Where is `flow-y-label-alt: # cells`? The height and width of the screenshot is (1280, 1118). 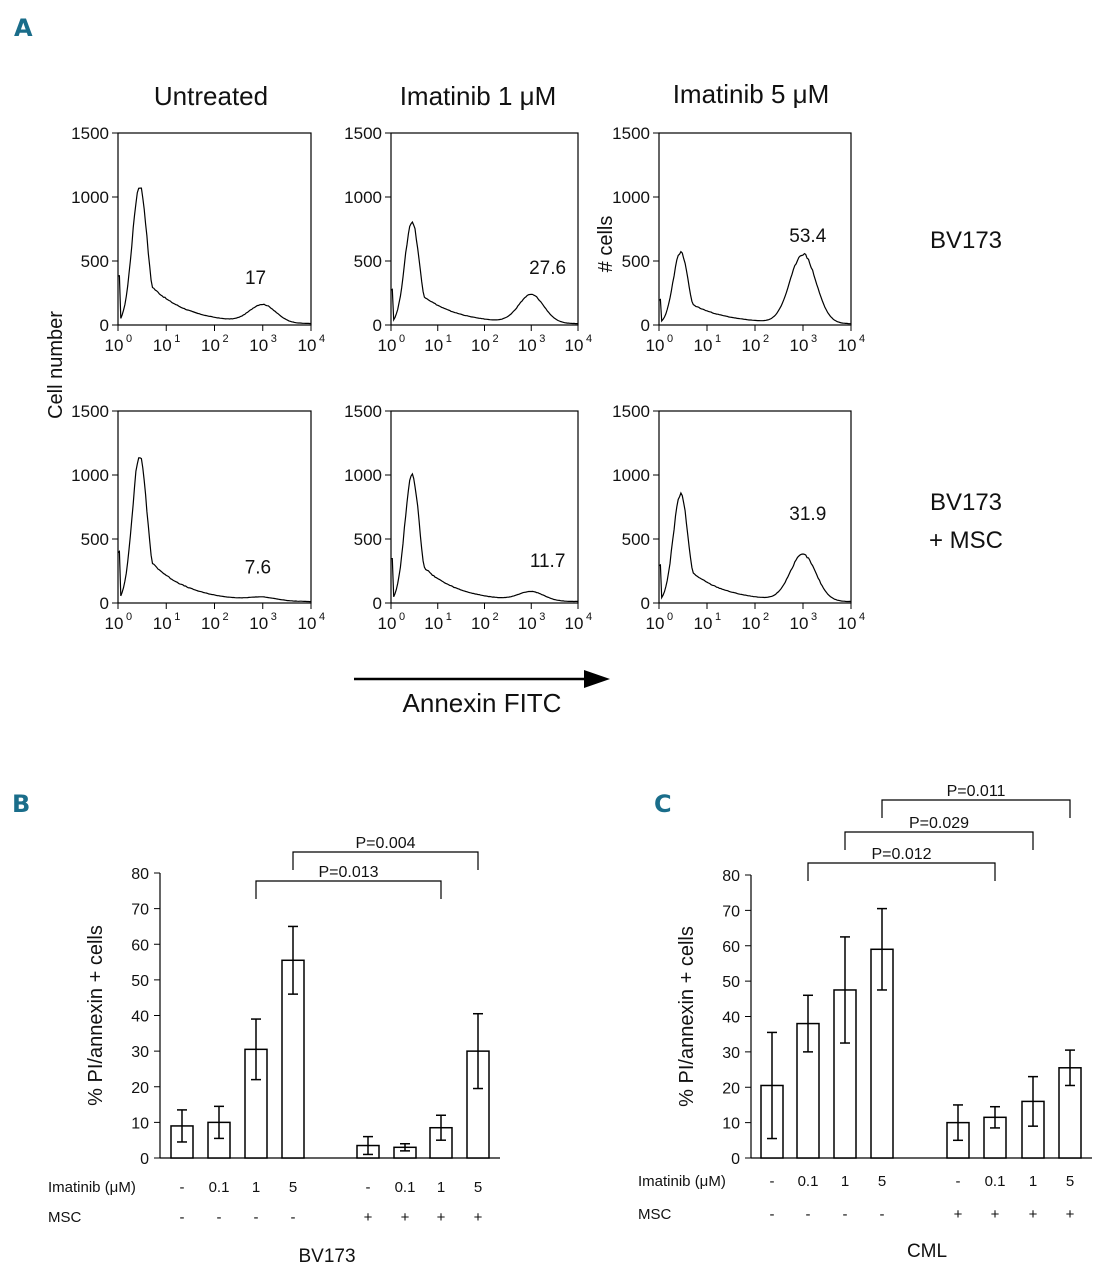
flow-y-label-alt: # cells is located at coordinates (606, 244).